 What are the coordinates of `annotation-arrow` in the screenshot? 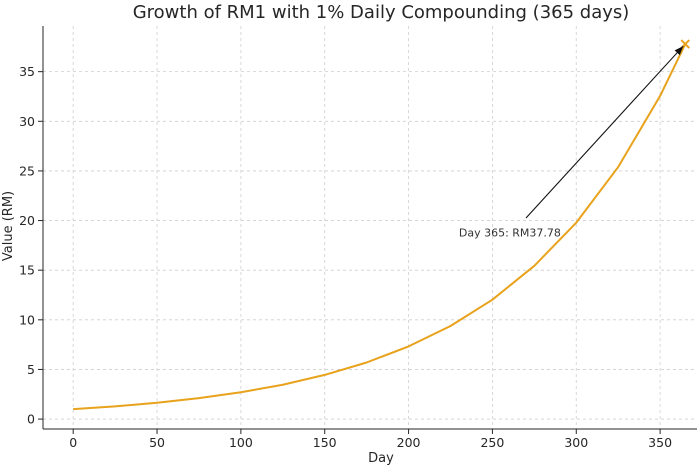 It's located at (604, 132).